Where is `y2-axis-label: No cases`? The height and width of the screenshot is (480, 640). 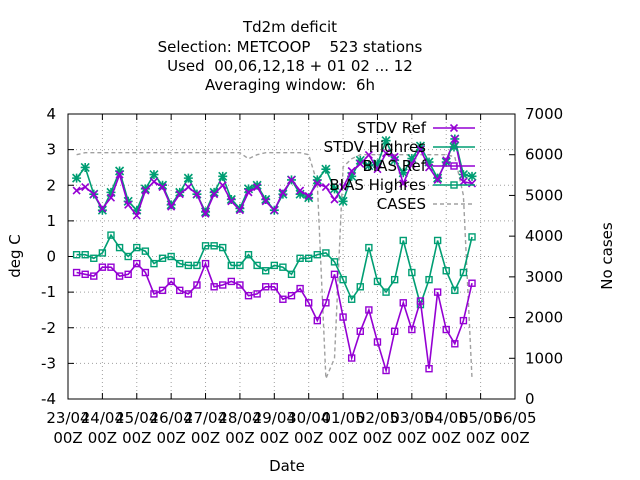 y2-axis-label: No cases is located at coordinates (607, 256).